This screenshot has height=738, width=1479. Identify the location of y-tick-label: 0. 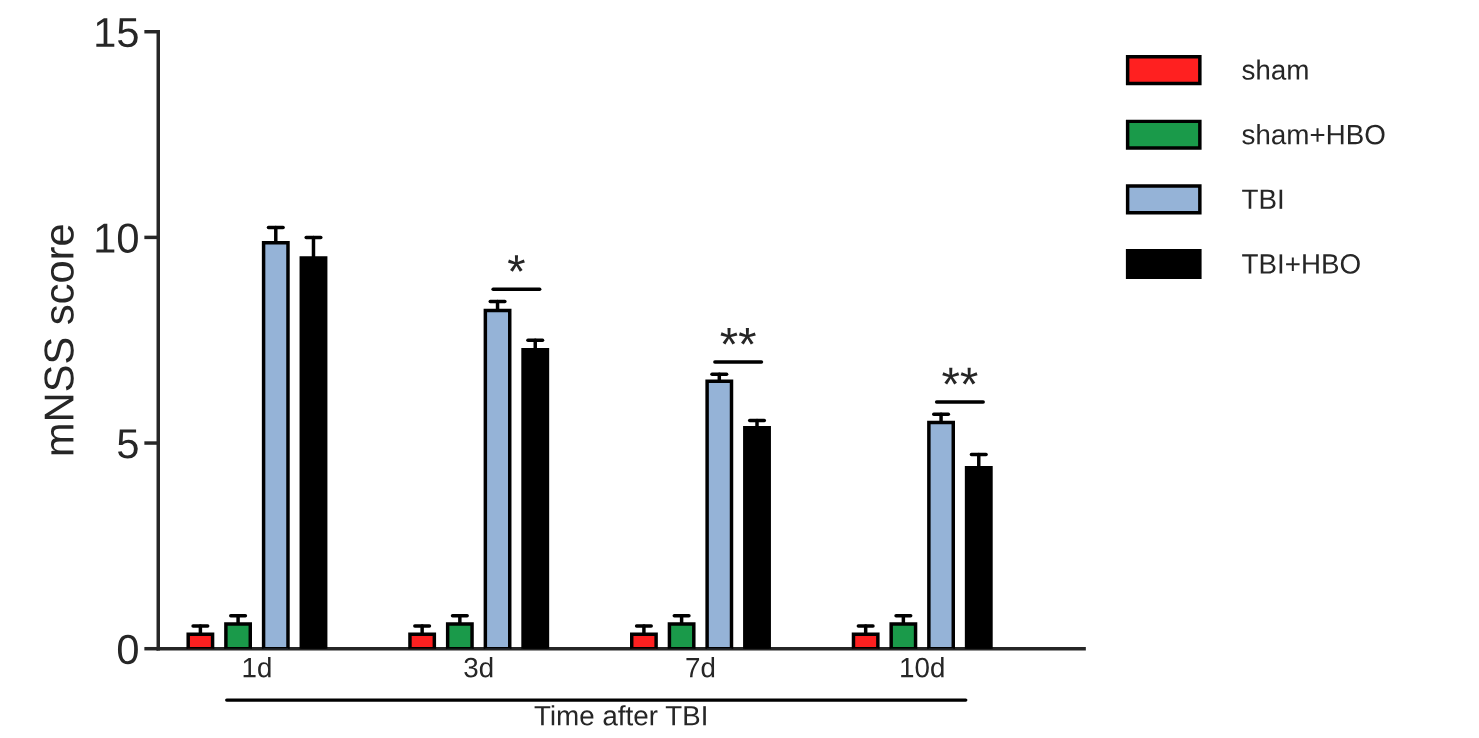
(127, 649).